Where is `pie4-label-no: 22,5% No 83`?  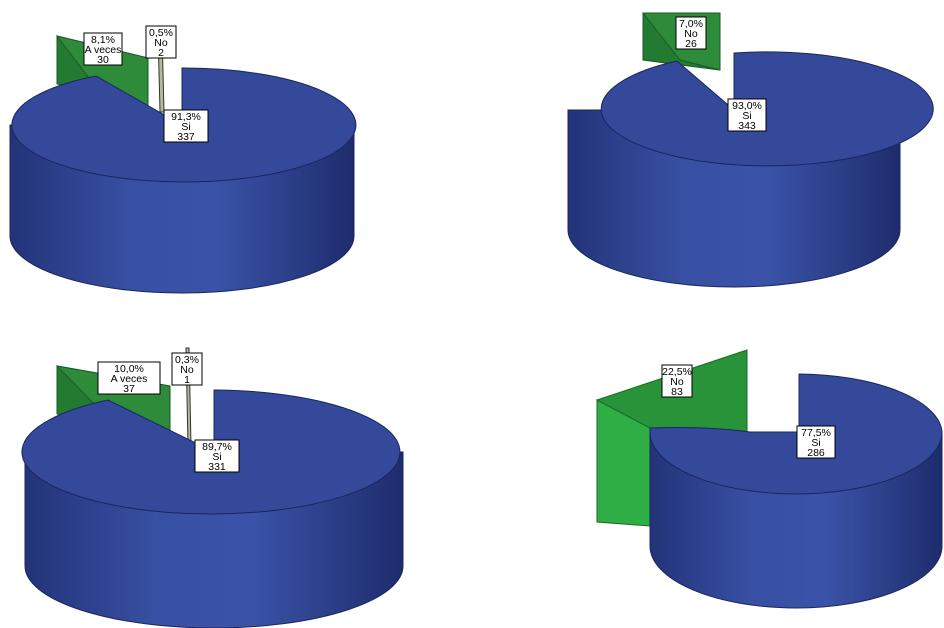 pie4-label-no: 22,5% No 83 is located at coordinates (677, 381).